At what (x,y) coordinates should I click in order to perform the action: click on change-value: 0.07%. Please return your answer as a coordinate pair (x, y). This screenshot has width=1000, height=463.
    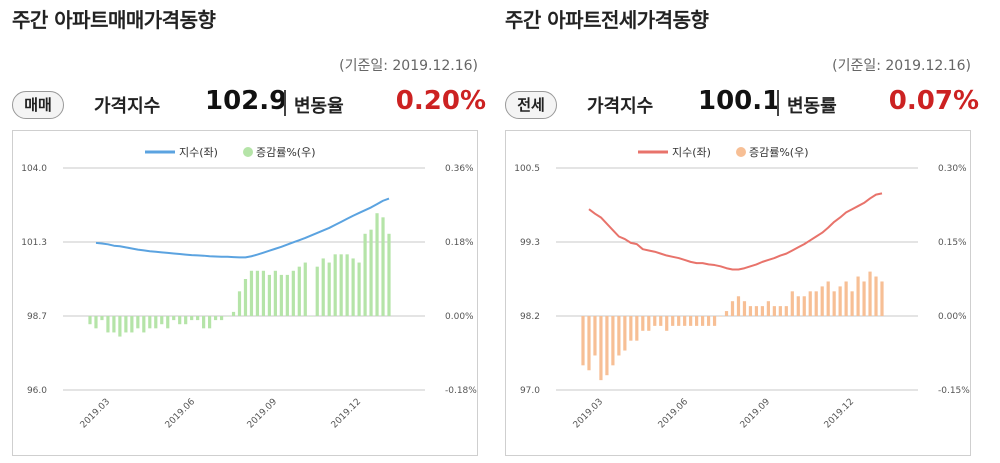
    Looking at the image, I should click on (933, 101).